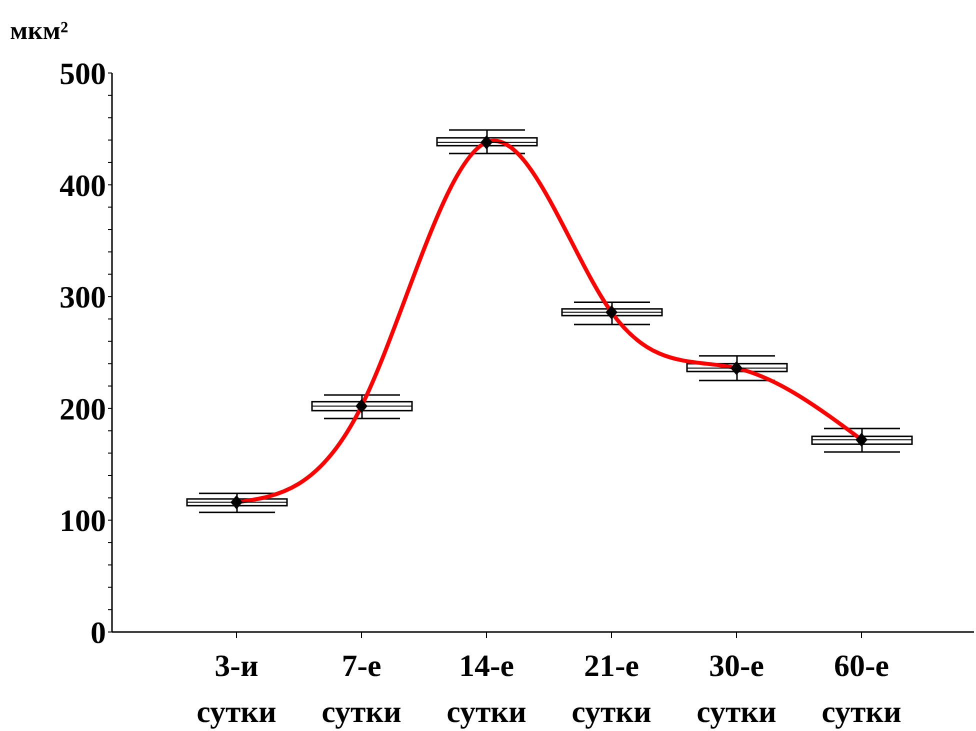 The height and width of the screenshot is (731, 976). What do you see at coordinates (83, 297) in the screenshot?
I see `y-tick-label: 300` at bounding box center [83, 297].